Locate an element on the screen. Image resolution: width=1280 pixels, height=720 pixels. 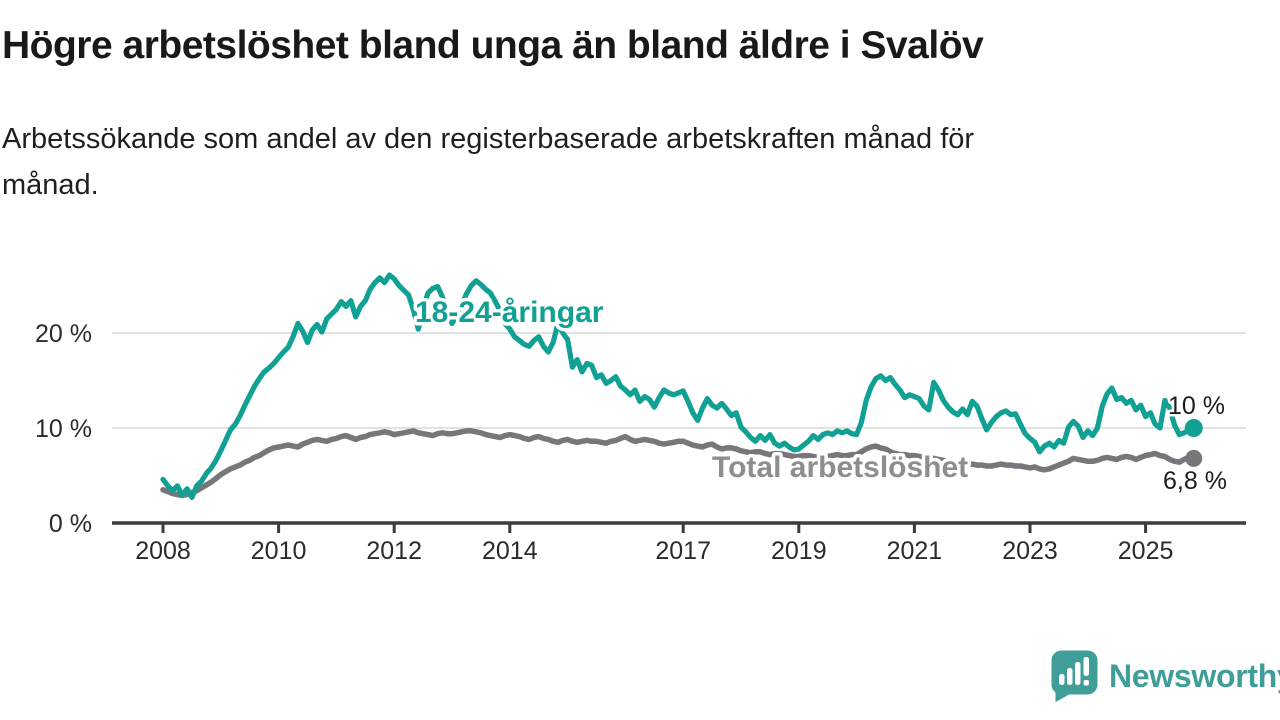
speech-bubble-bar-chart-icon is located at coordinates (1074, 676).